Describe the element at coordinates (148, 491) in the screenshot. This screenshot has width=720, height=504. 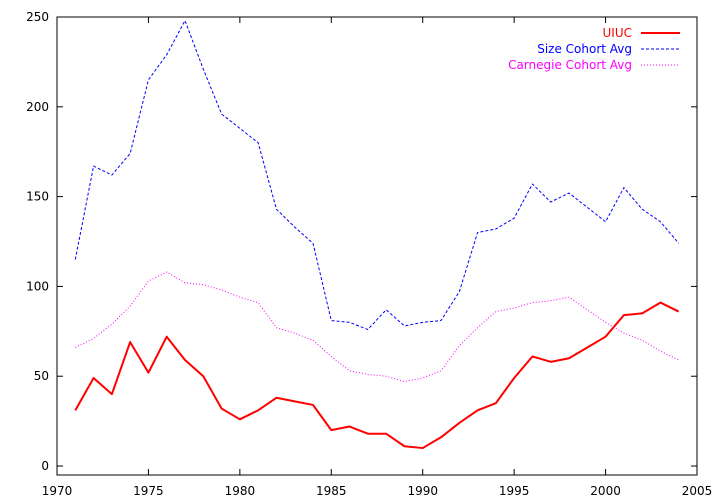
I see `x-tick-label: 1975` at that location.